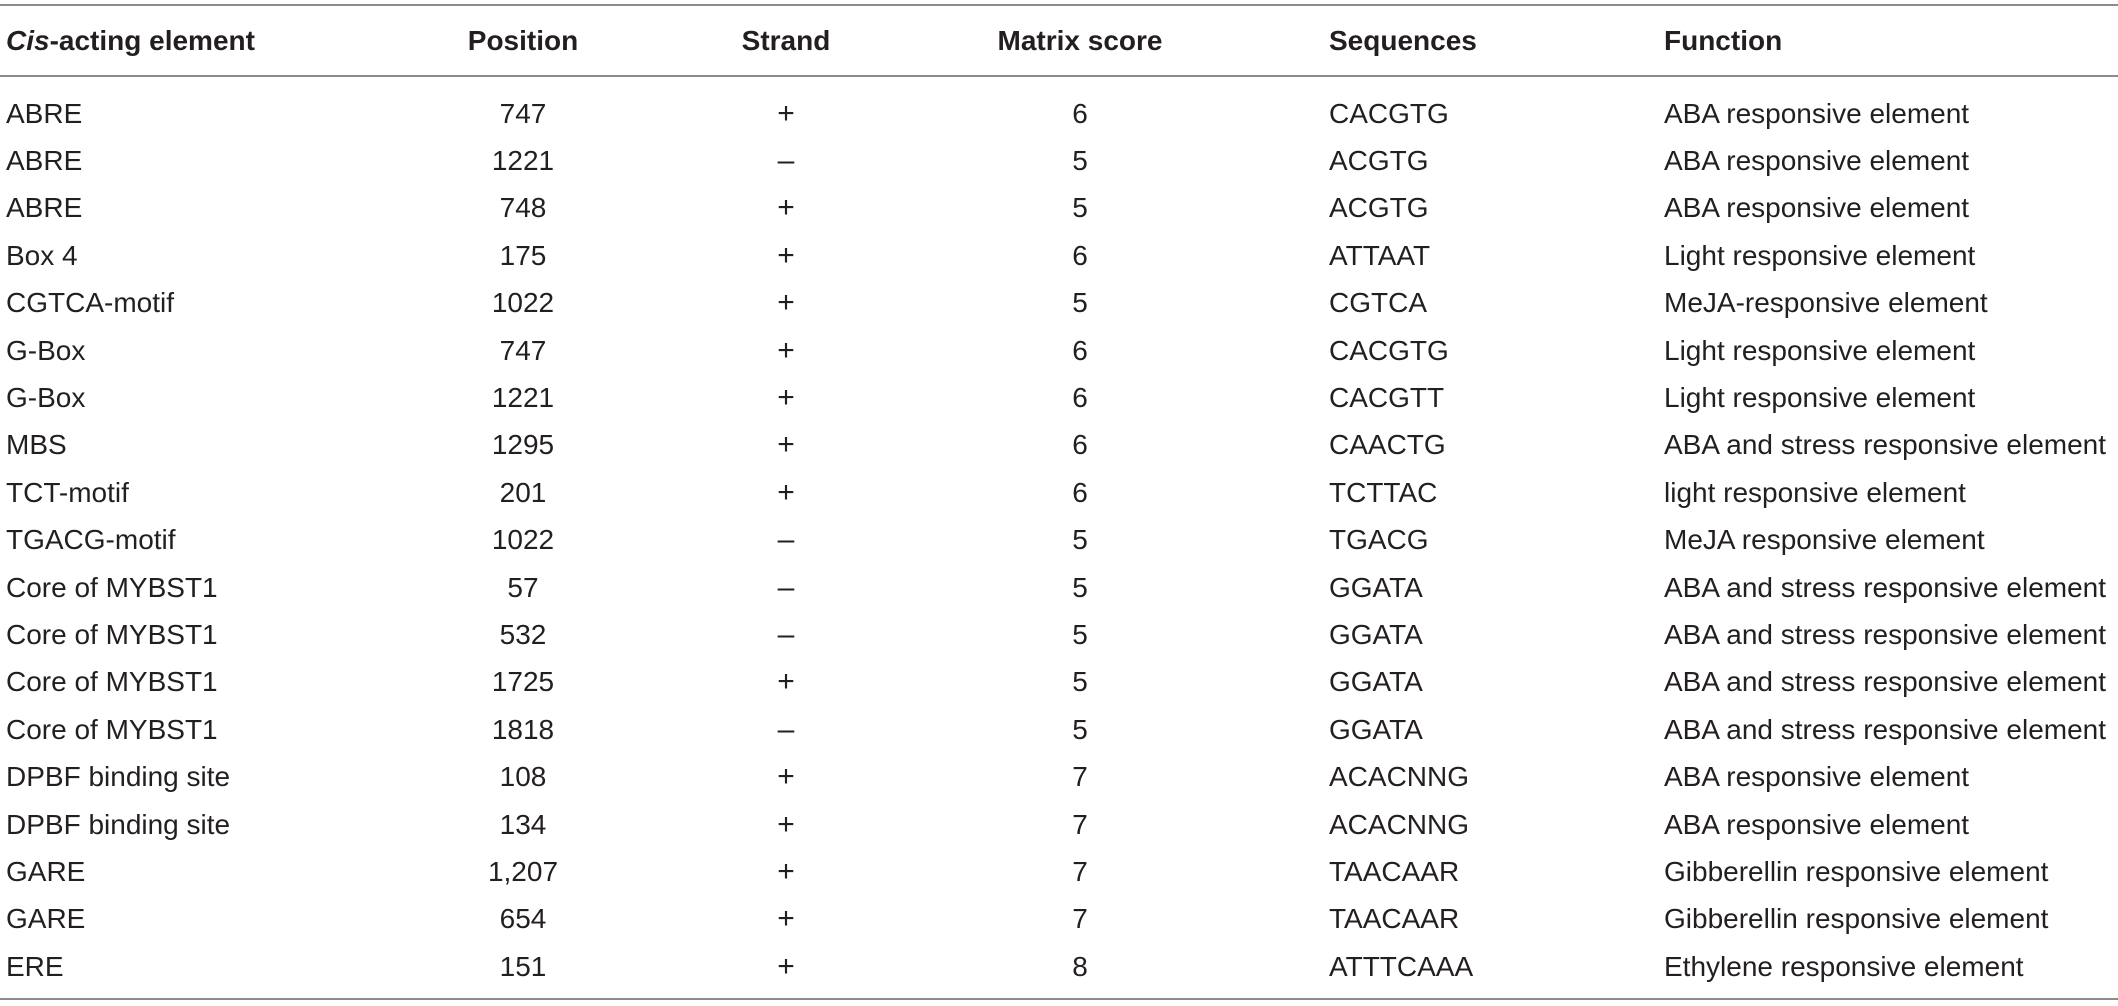 This screenshot has width=2118, height=1006. Describe the element at coordinates (1378, 303) in the screenshot. I see `cell-sequence: CGTCA` at that location.